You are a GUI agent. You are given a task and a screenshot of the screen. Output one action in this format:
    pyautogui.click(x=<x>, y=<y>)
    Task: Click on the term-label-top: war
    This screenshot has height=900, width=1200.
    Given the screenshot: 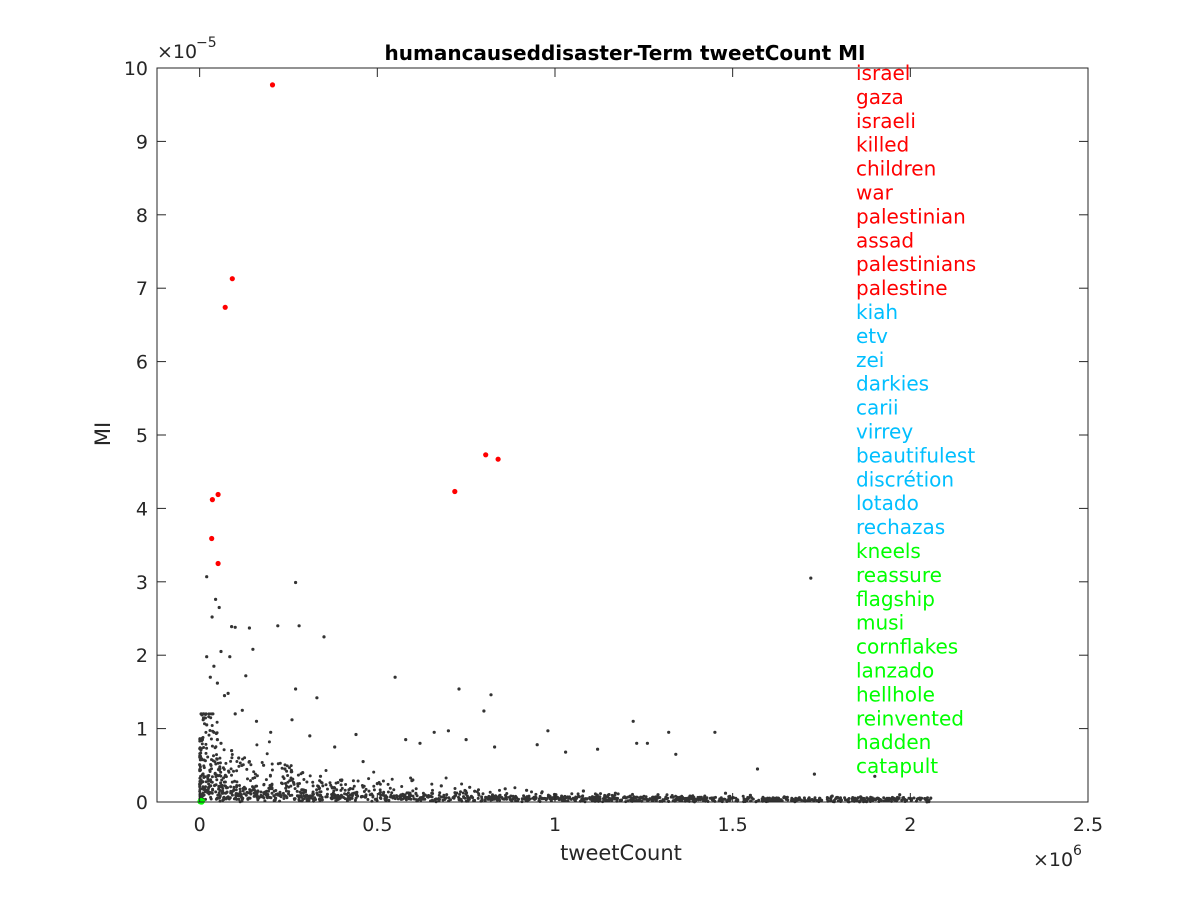 What is the action you would take?
    pyautogui.click(x=875, y=193)
    